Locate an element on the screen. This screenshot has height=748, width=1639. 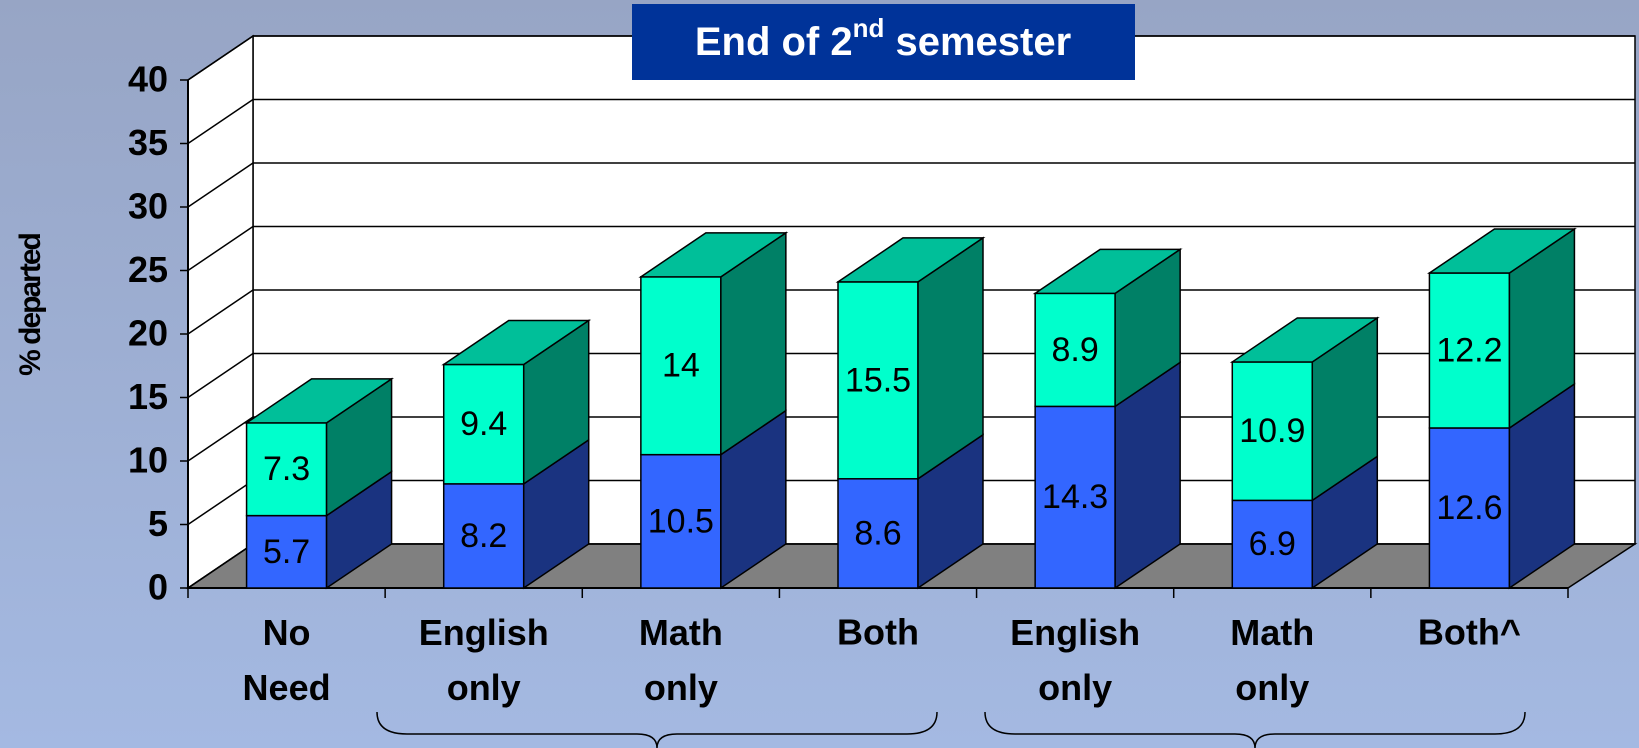
value-label: 8.6 is located at coordinates (877, 533).